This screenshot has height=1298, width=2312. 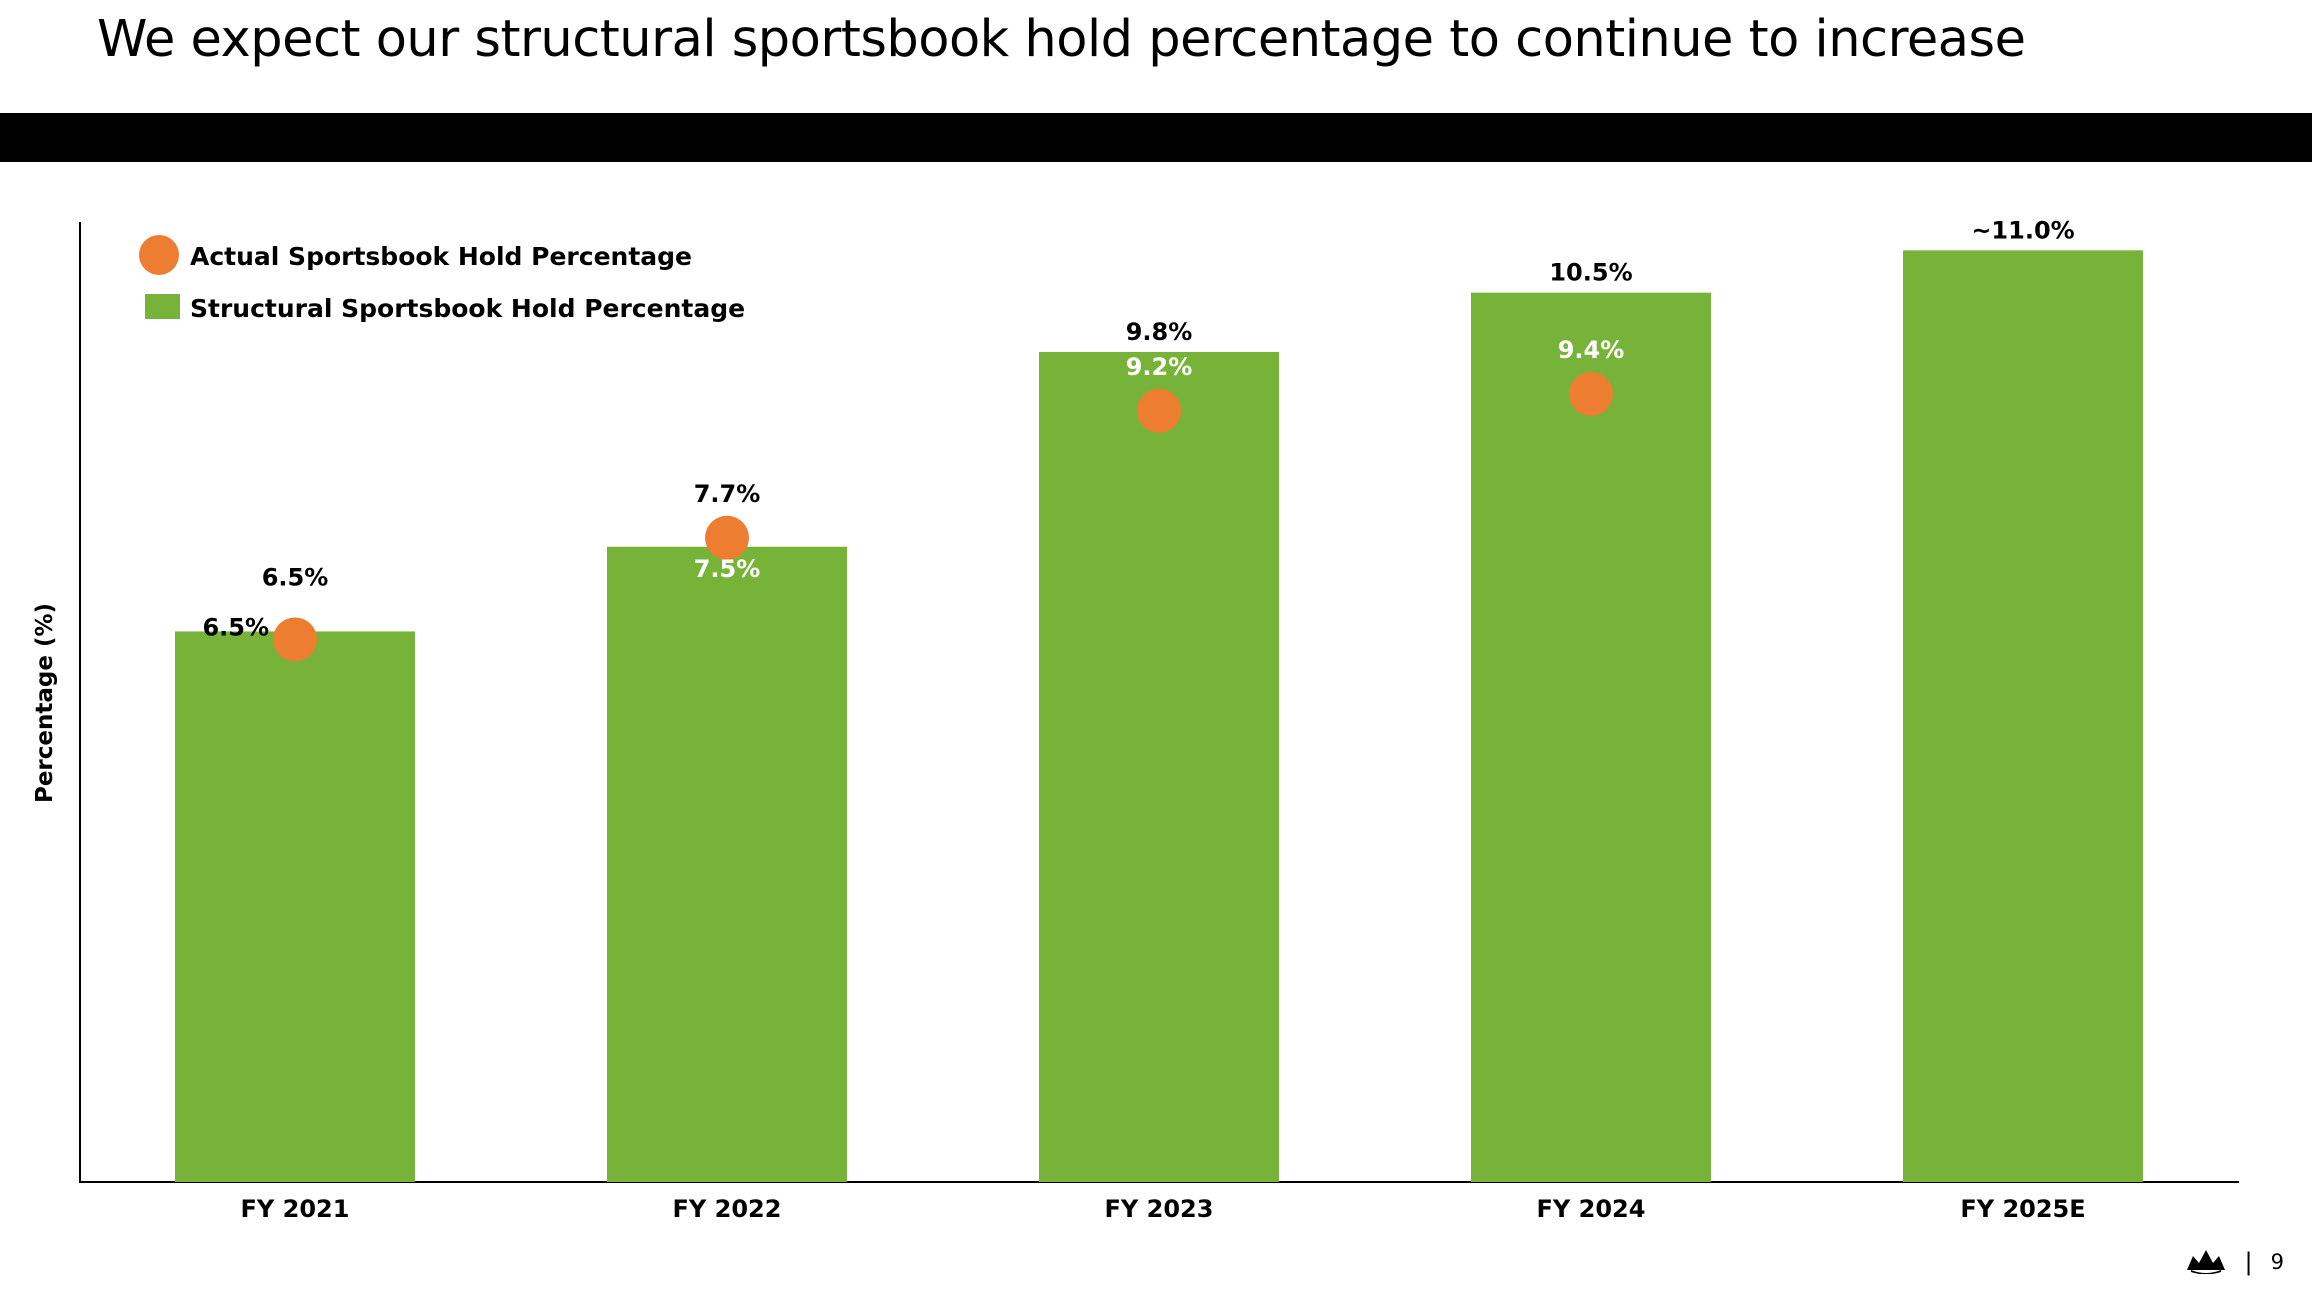 What do you see at coordinates (1159, 332) in the screenshot?
I see `bar-value-label: 9.8%` at bounding box center [1159, 332].